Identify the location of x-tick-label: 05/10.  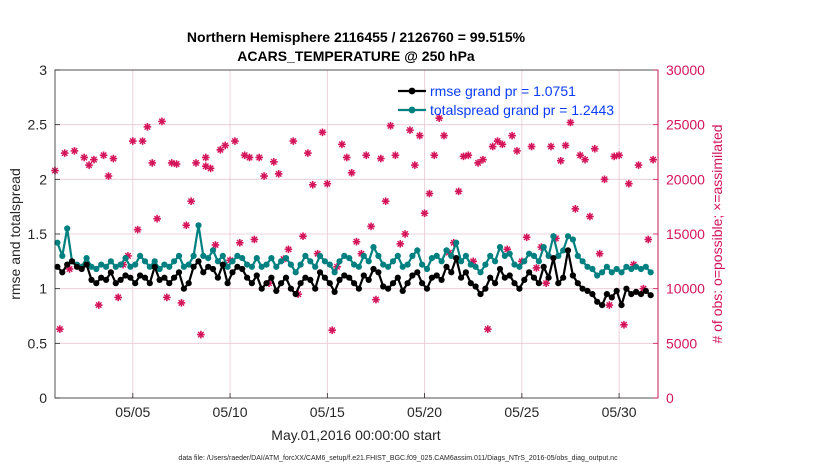
(230, 412).